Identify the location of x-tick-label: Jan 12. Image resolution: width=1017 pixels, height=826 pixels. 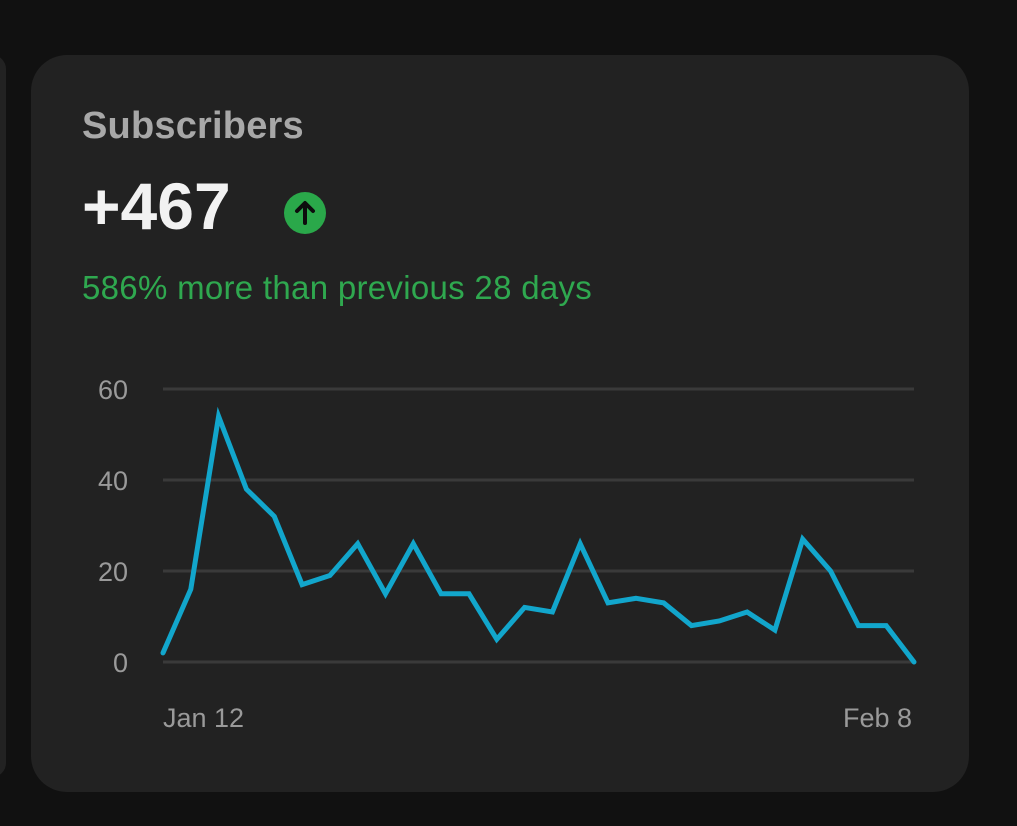
(203, 718).